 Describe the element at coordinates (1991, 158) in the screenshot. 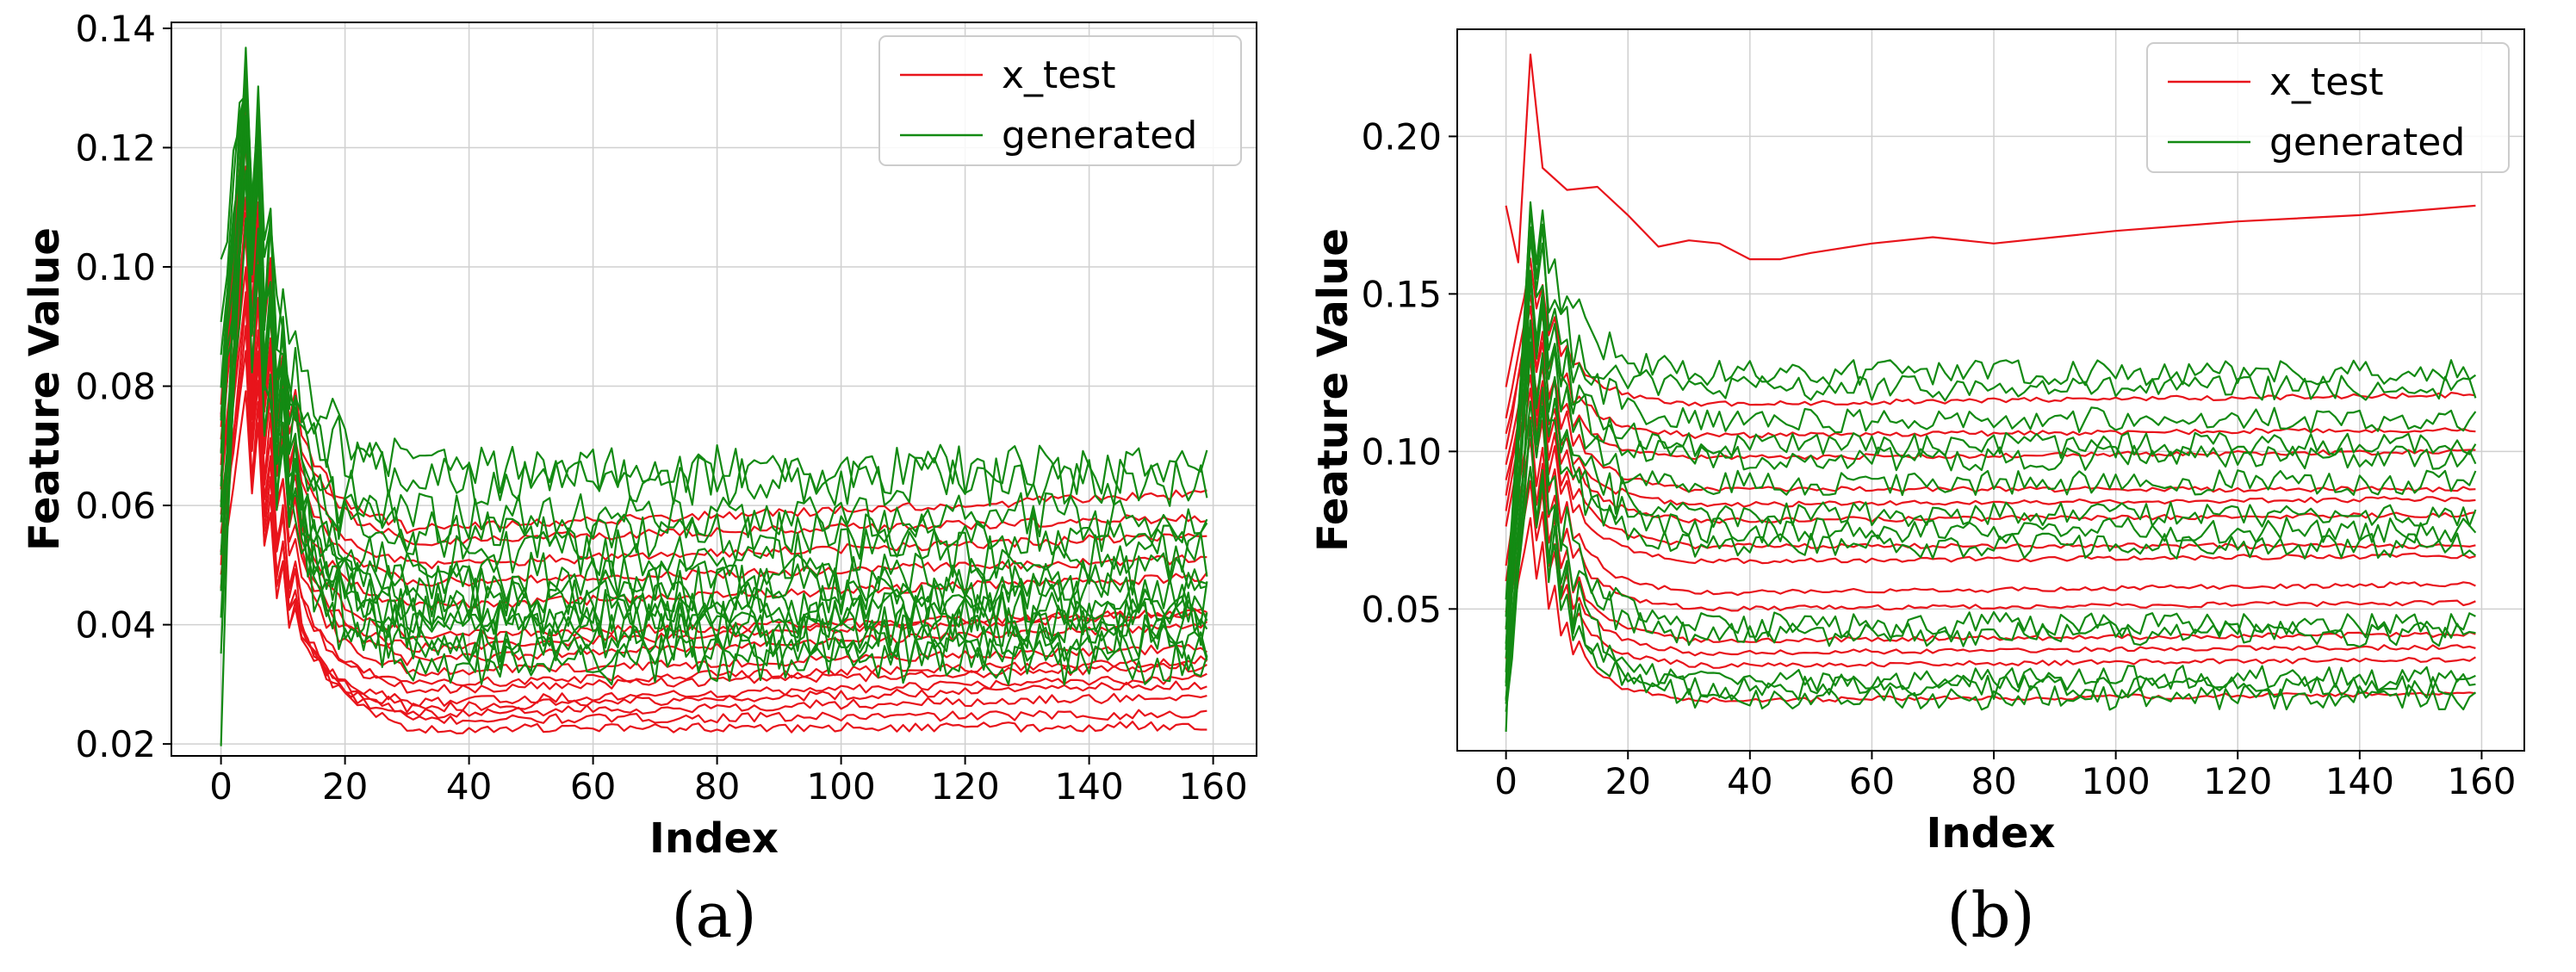

I see `series-line-x-test-outlier` at that location.